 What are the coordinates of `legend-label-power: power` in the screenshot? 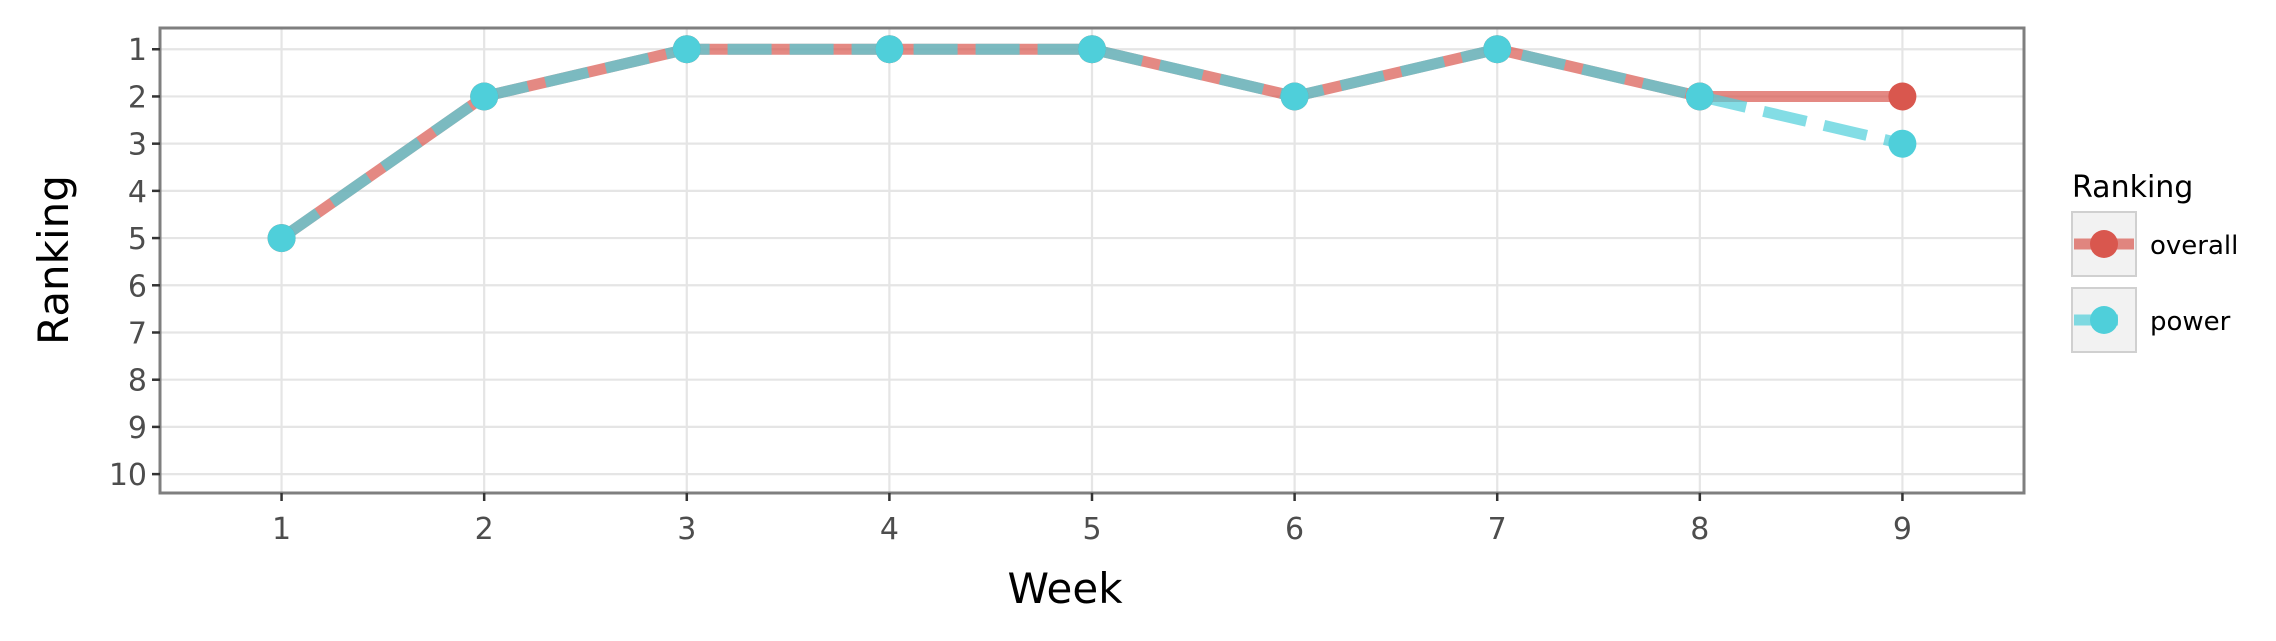 It's located at (2190, 322).